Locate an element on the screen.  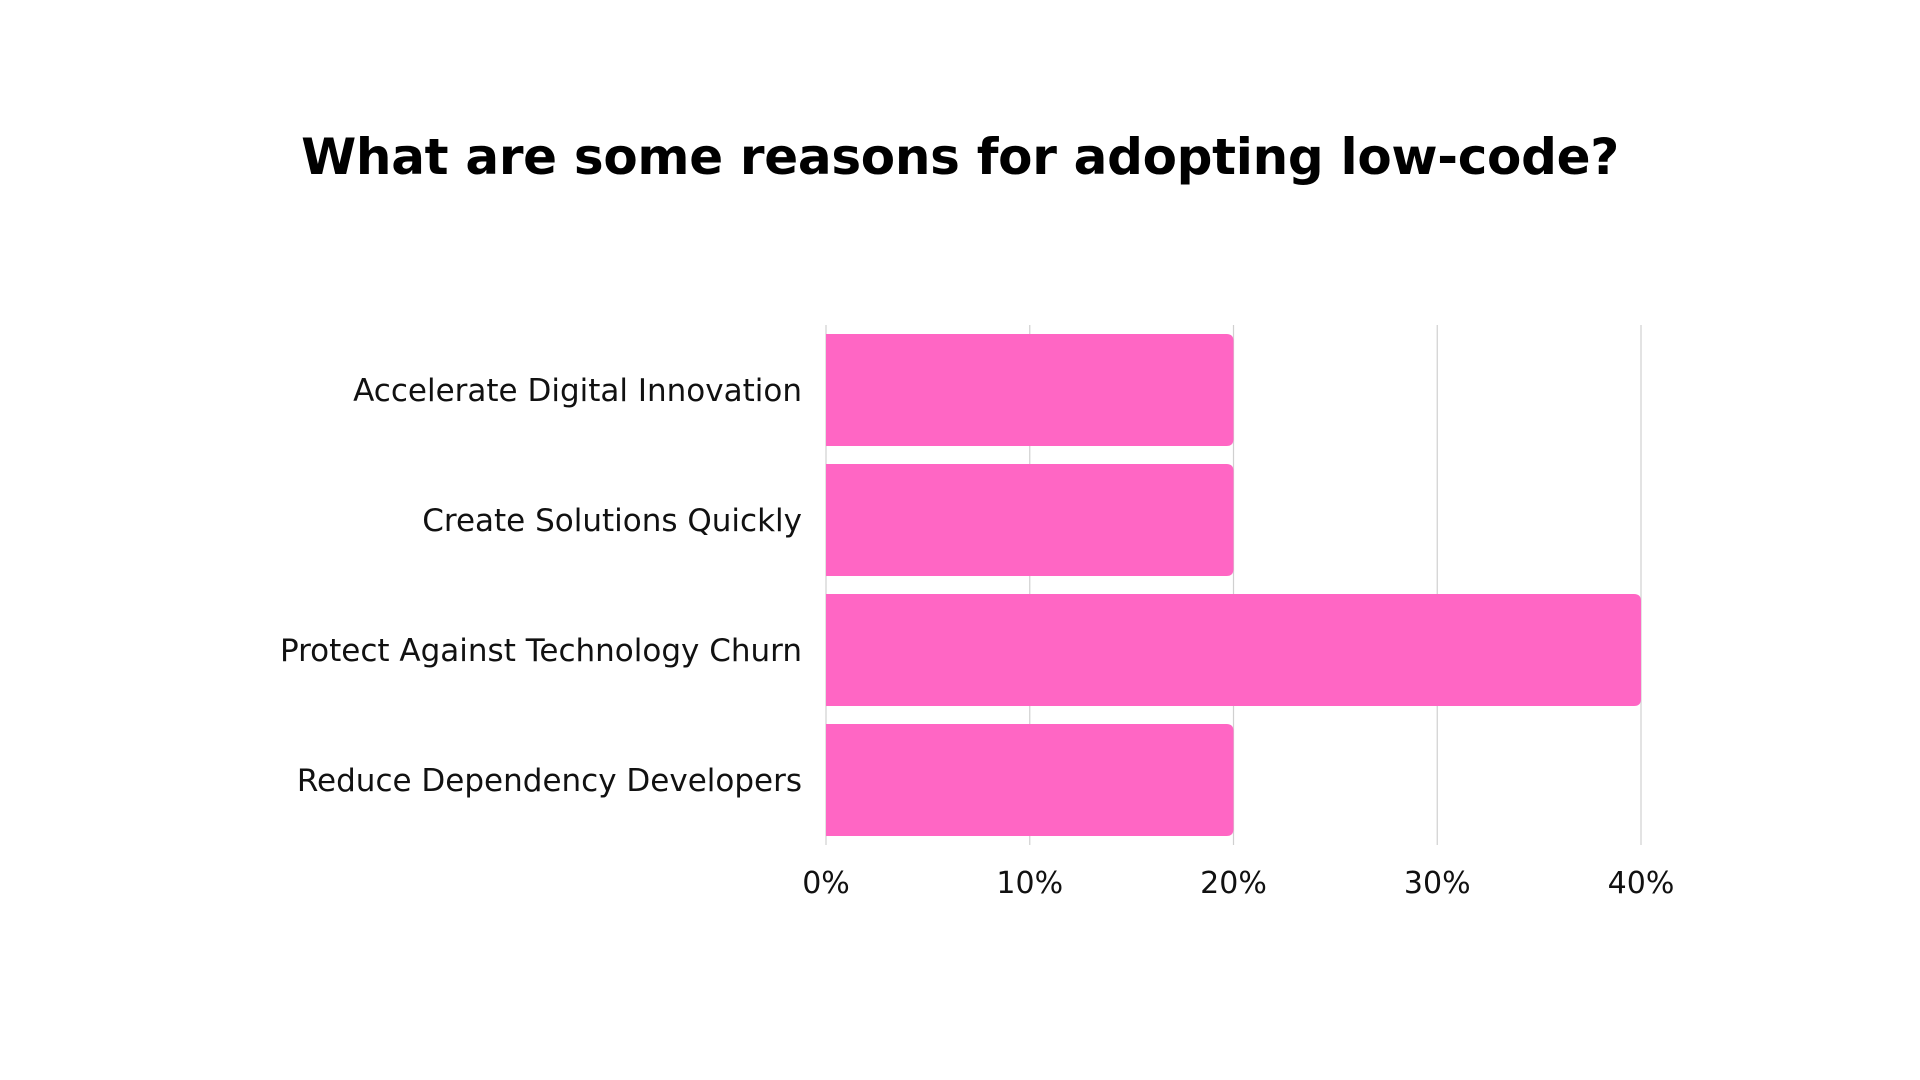
x-tick-label-10: 10% is located at coordinates (1029, 883).